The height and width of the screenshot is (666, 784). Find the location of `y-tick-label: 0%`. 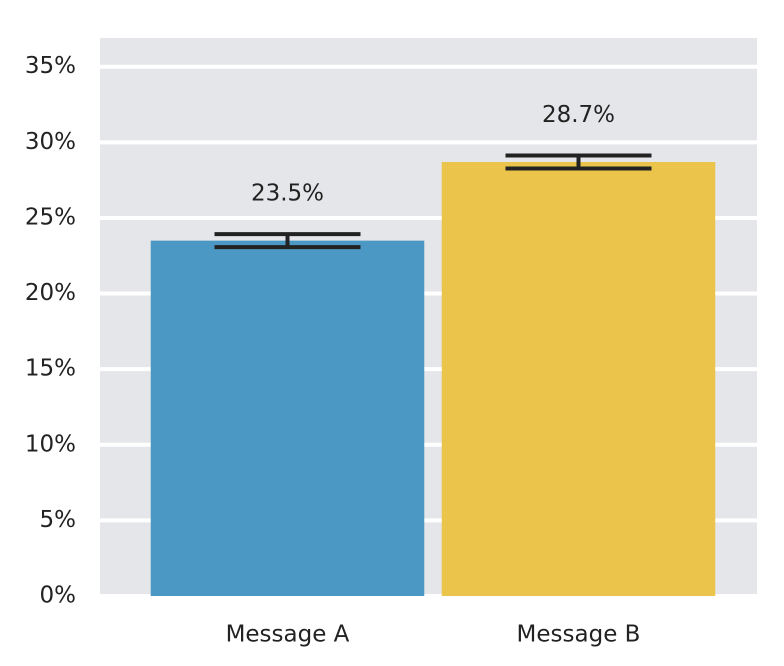

y-tick-label: 0% is located at coordinates (58, 596).